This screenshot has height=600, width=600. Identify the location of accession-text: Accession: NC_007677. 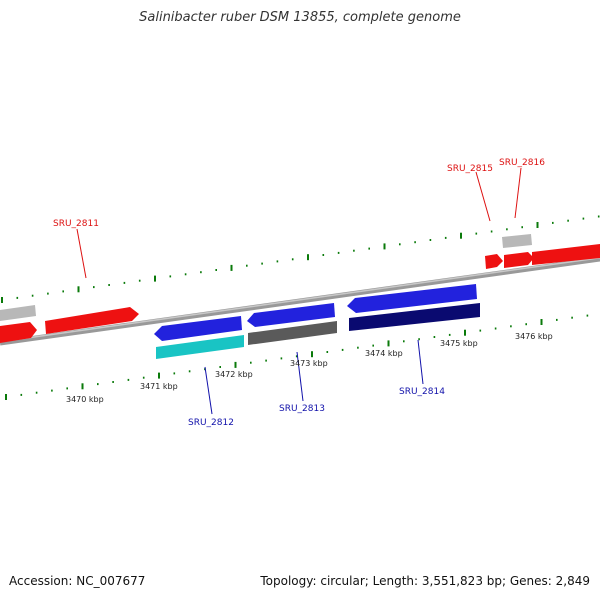
(77, 581).